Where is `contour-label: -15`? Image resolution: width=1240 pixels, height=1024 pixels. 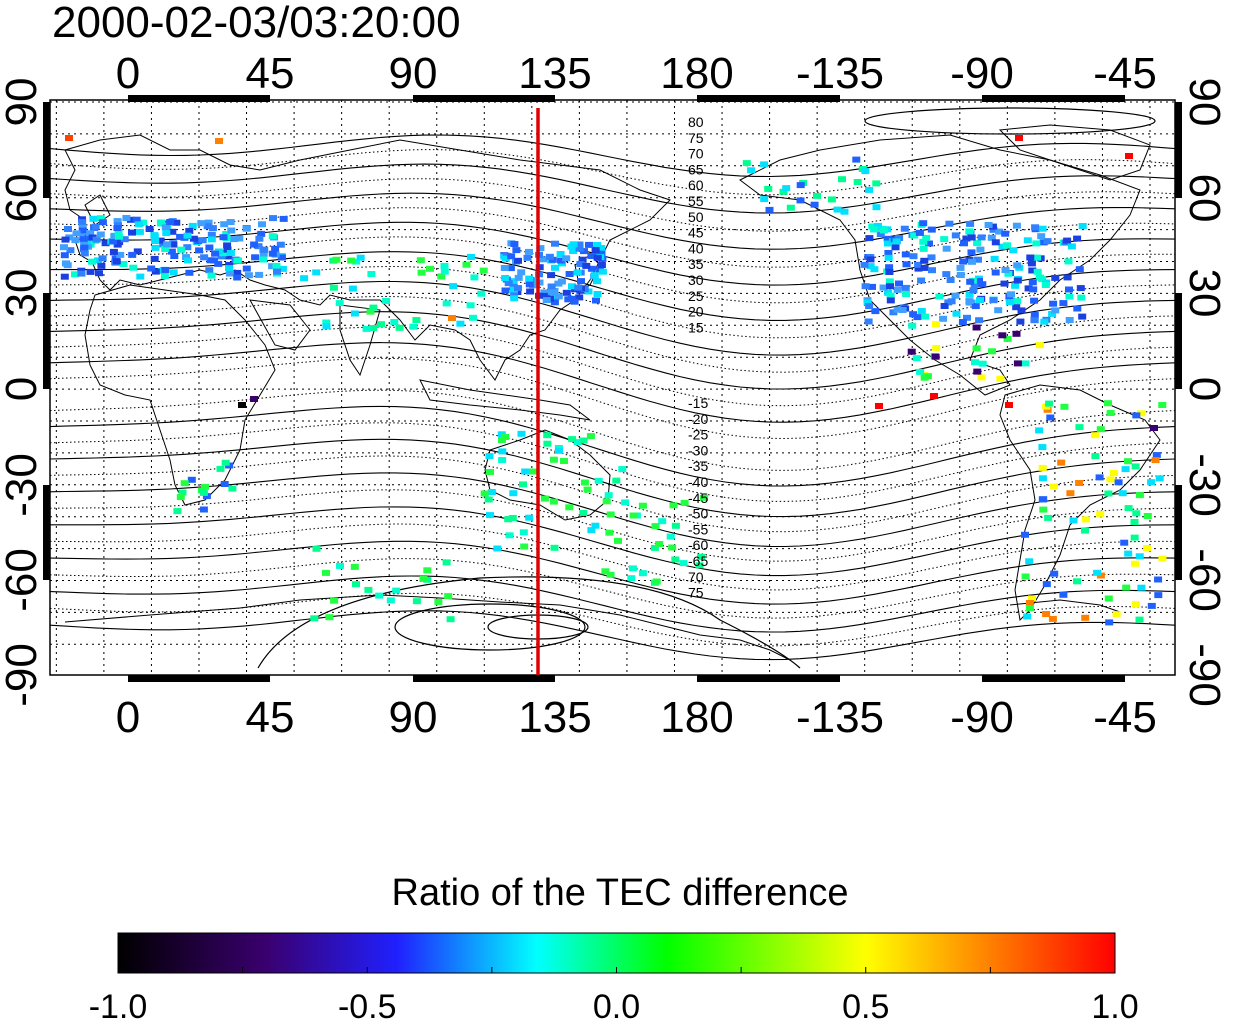 contour-label: -15 is located at coordinates (698, 403).